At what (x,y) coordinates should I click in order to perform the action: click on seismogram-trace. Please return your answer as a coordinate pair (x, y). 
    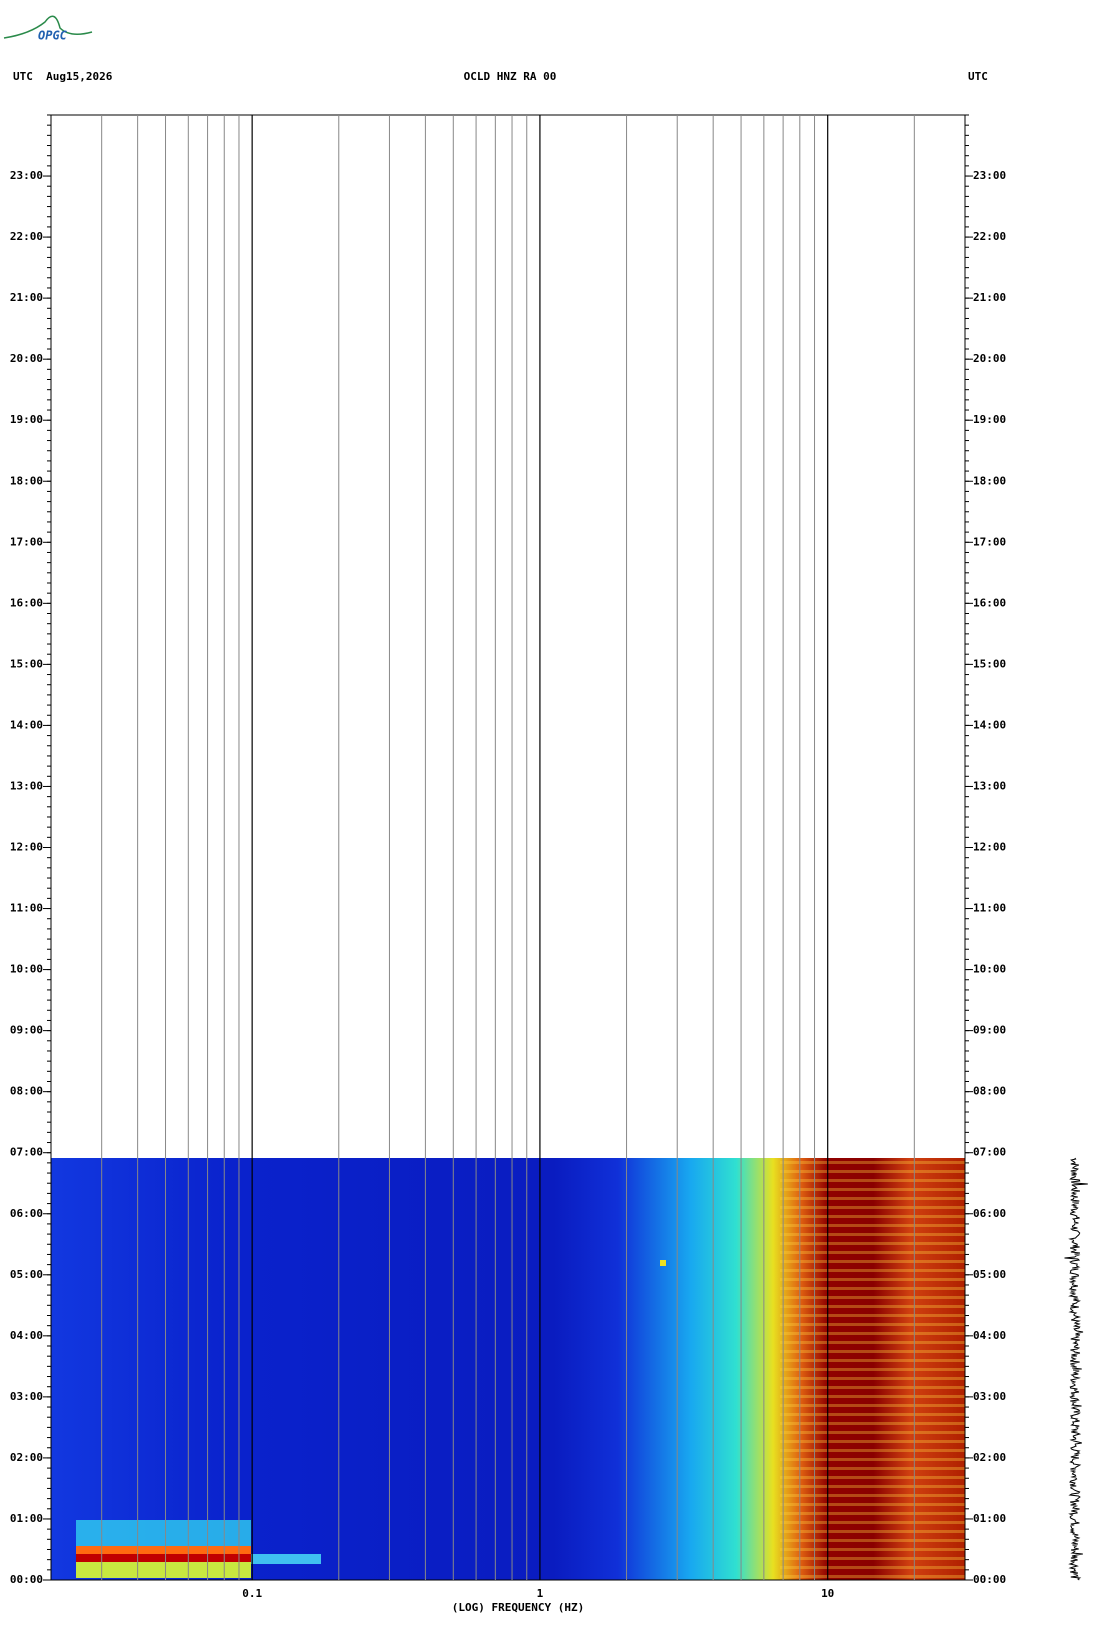
    Looking at the image, I should click on (1076, 1369).